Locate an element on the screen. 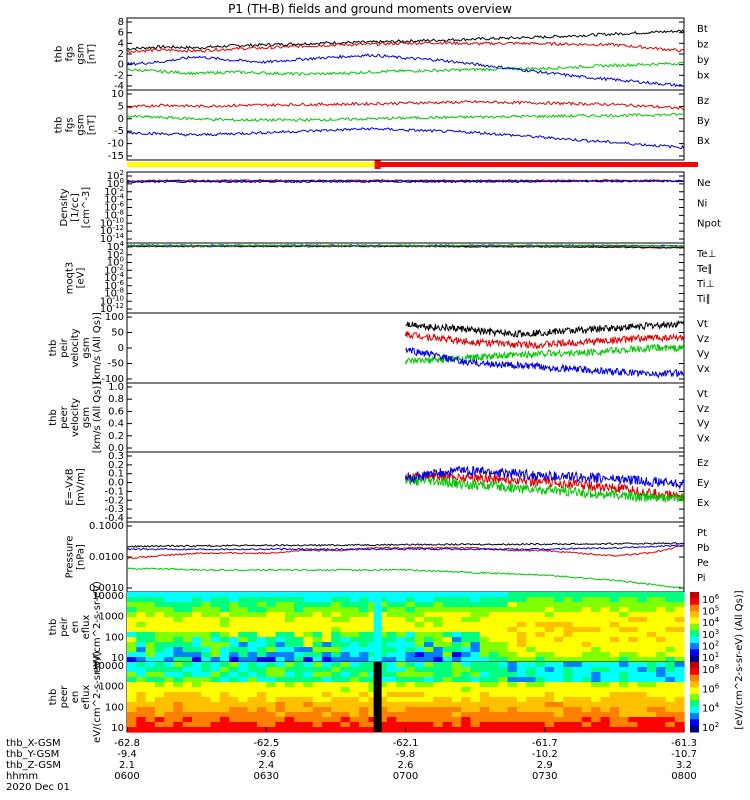 Image resolution: width=750 pixels, height=800 pixels. xaxis-date: 2020 Dec 01 is located at coordinates (38, 787).